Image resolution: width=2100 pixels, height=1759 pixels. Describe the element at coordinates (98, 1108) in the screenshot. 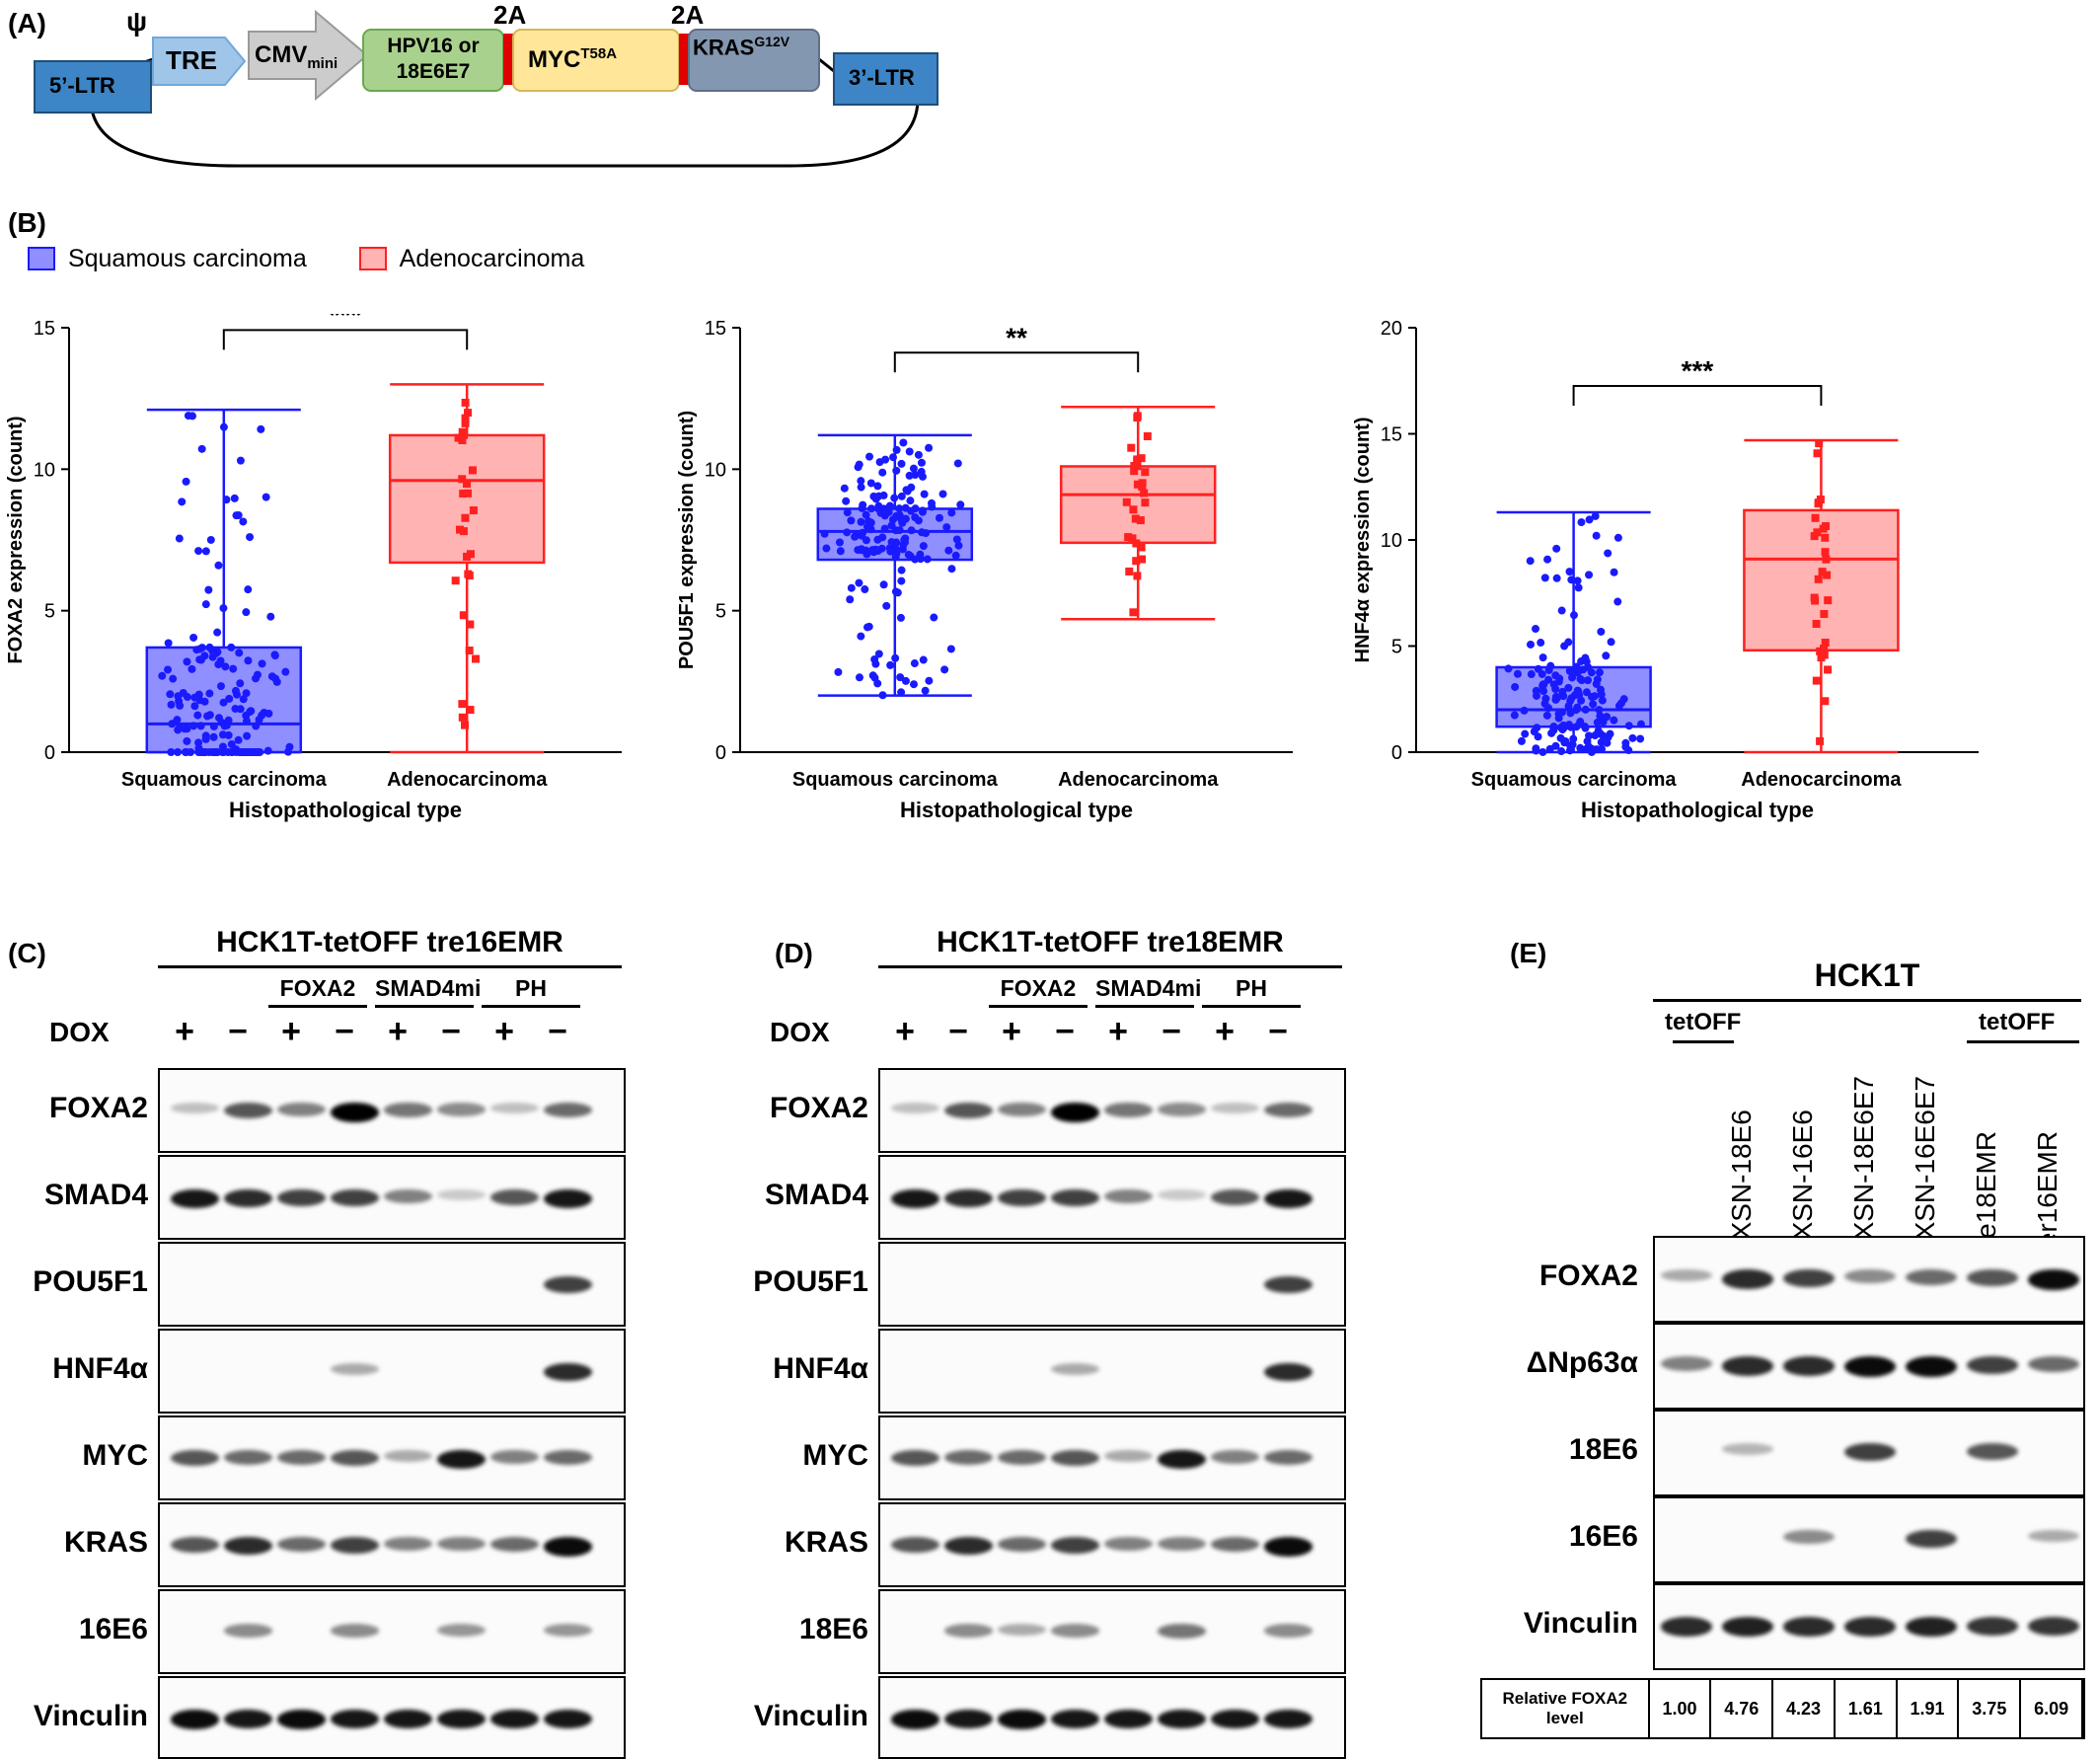

I see `row-label: FOXA2` at that location.